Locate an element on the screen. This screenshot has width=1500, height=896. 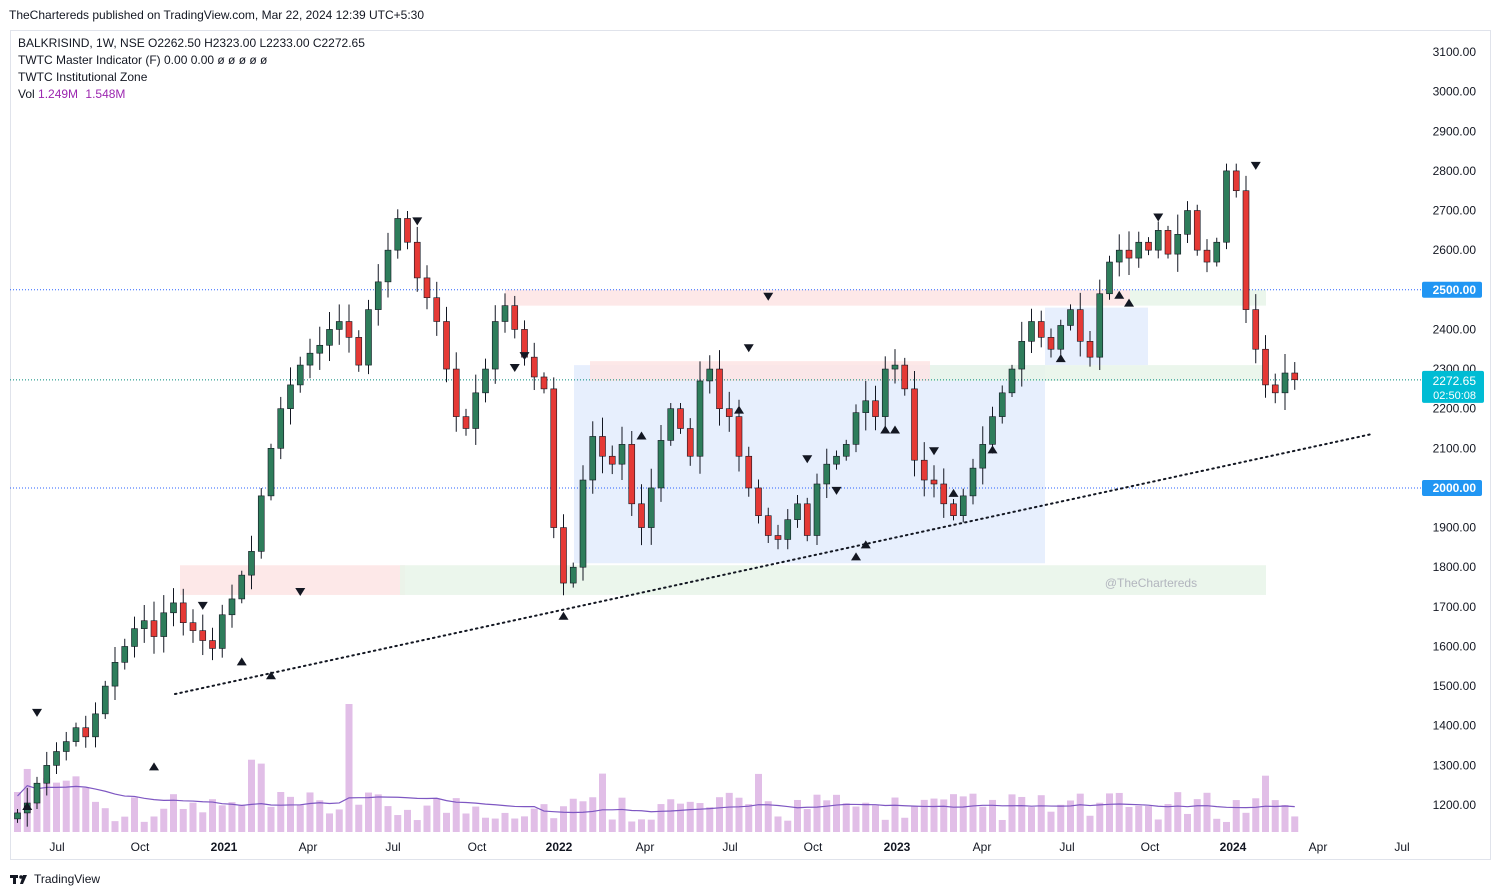
price-tick-label: 1200.00 is located at coordinates (1455, 805).